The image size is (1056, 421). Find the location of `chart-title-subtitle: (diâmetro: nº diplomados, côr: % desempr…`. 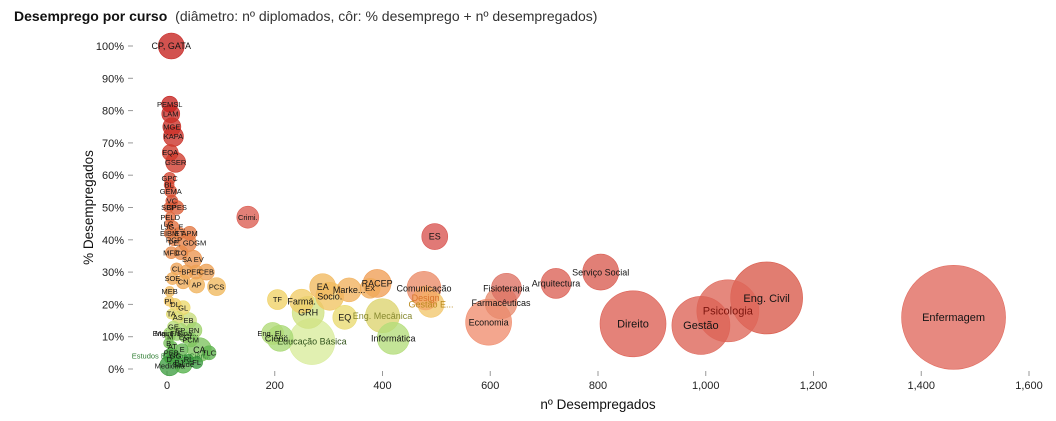

chart-title-subtitle: (diâmetro: nº diplomados, côr: % desempr… is located at coordinates (386, 16).